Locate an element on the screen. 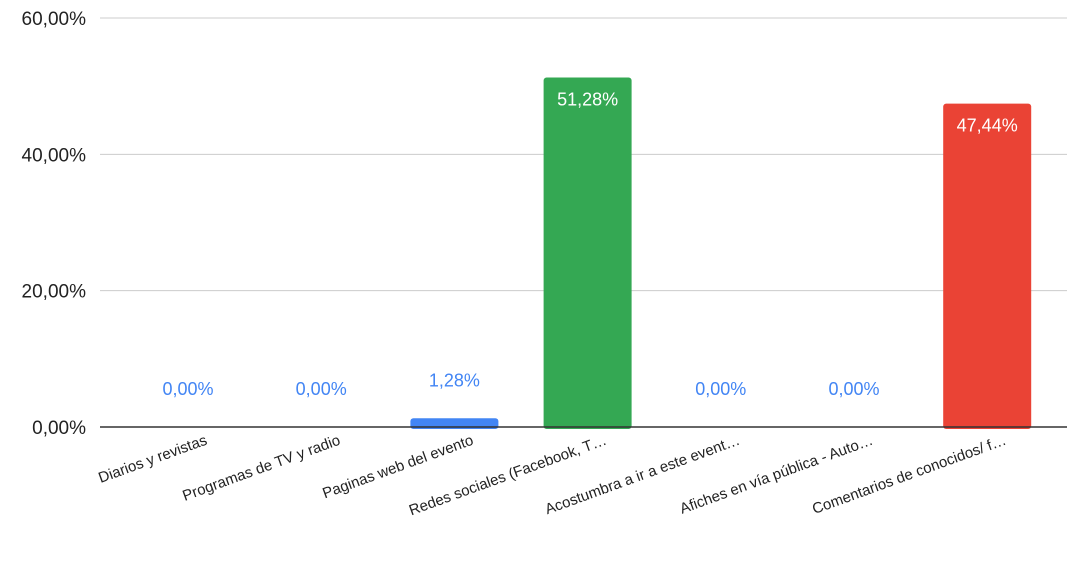 The width and height of the screenshot is (1067, 582). x-tick-label: Diarios y revistas is located at coordinates (152, 459).